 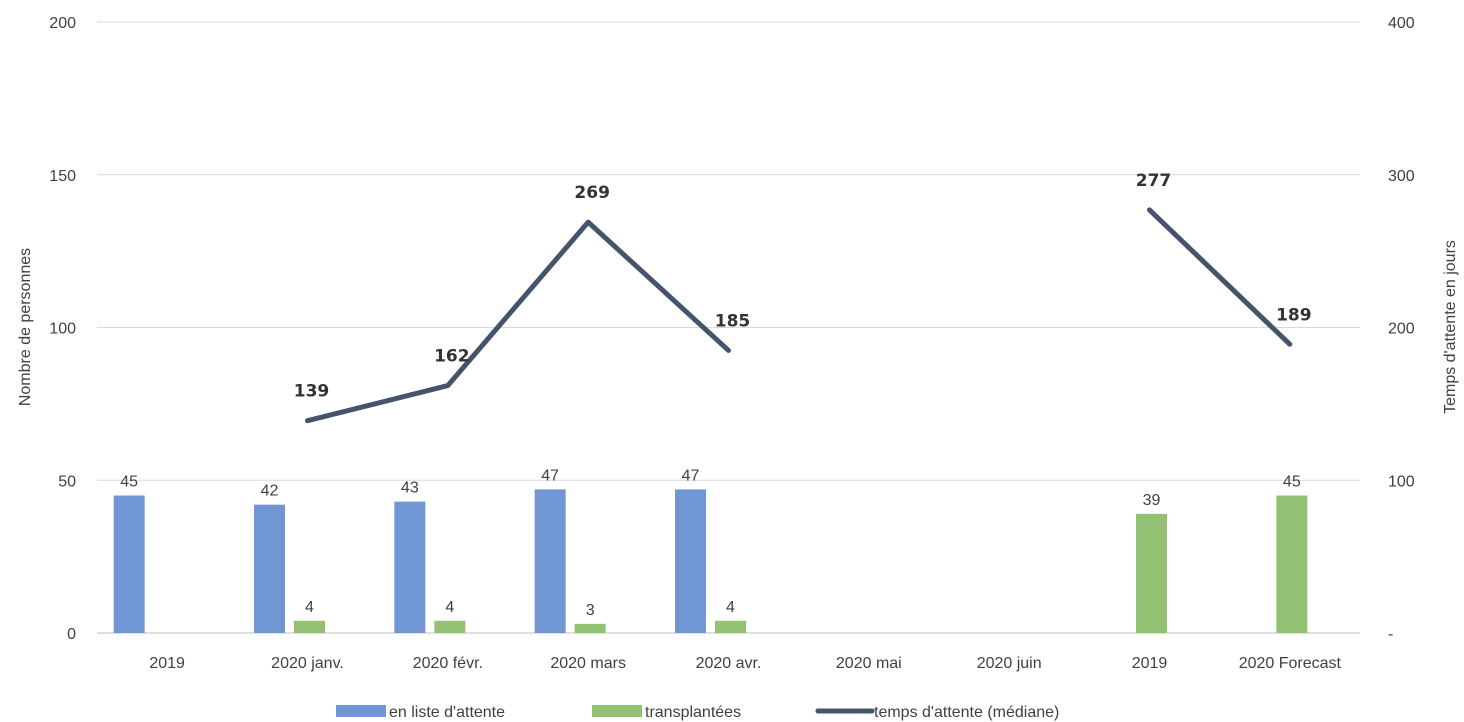 I want to click on y-tick-label: 150, so click(x=62, y=176).